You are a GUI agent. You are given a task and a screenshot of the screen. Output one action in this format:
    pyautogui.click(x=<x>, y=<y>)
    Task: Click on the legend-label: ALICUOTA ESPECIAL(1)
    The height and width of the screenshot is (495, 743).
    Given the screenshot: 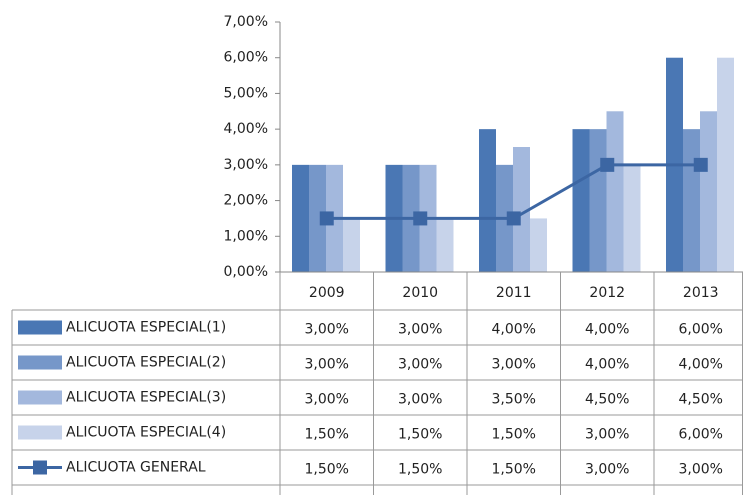 What is the action you would take?
    pyautogui.click(x=146, y=328)
    